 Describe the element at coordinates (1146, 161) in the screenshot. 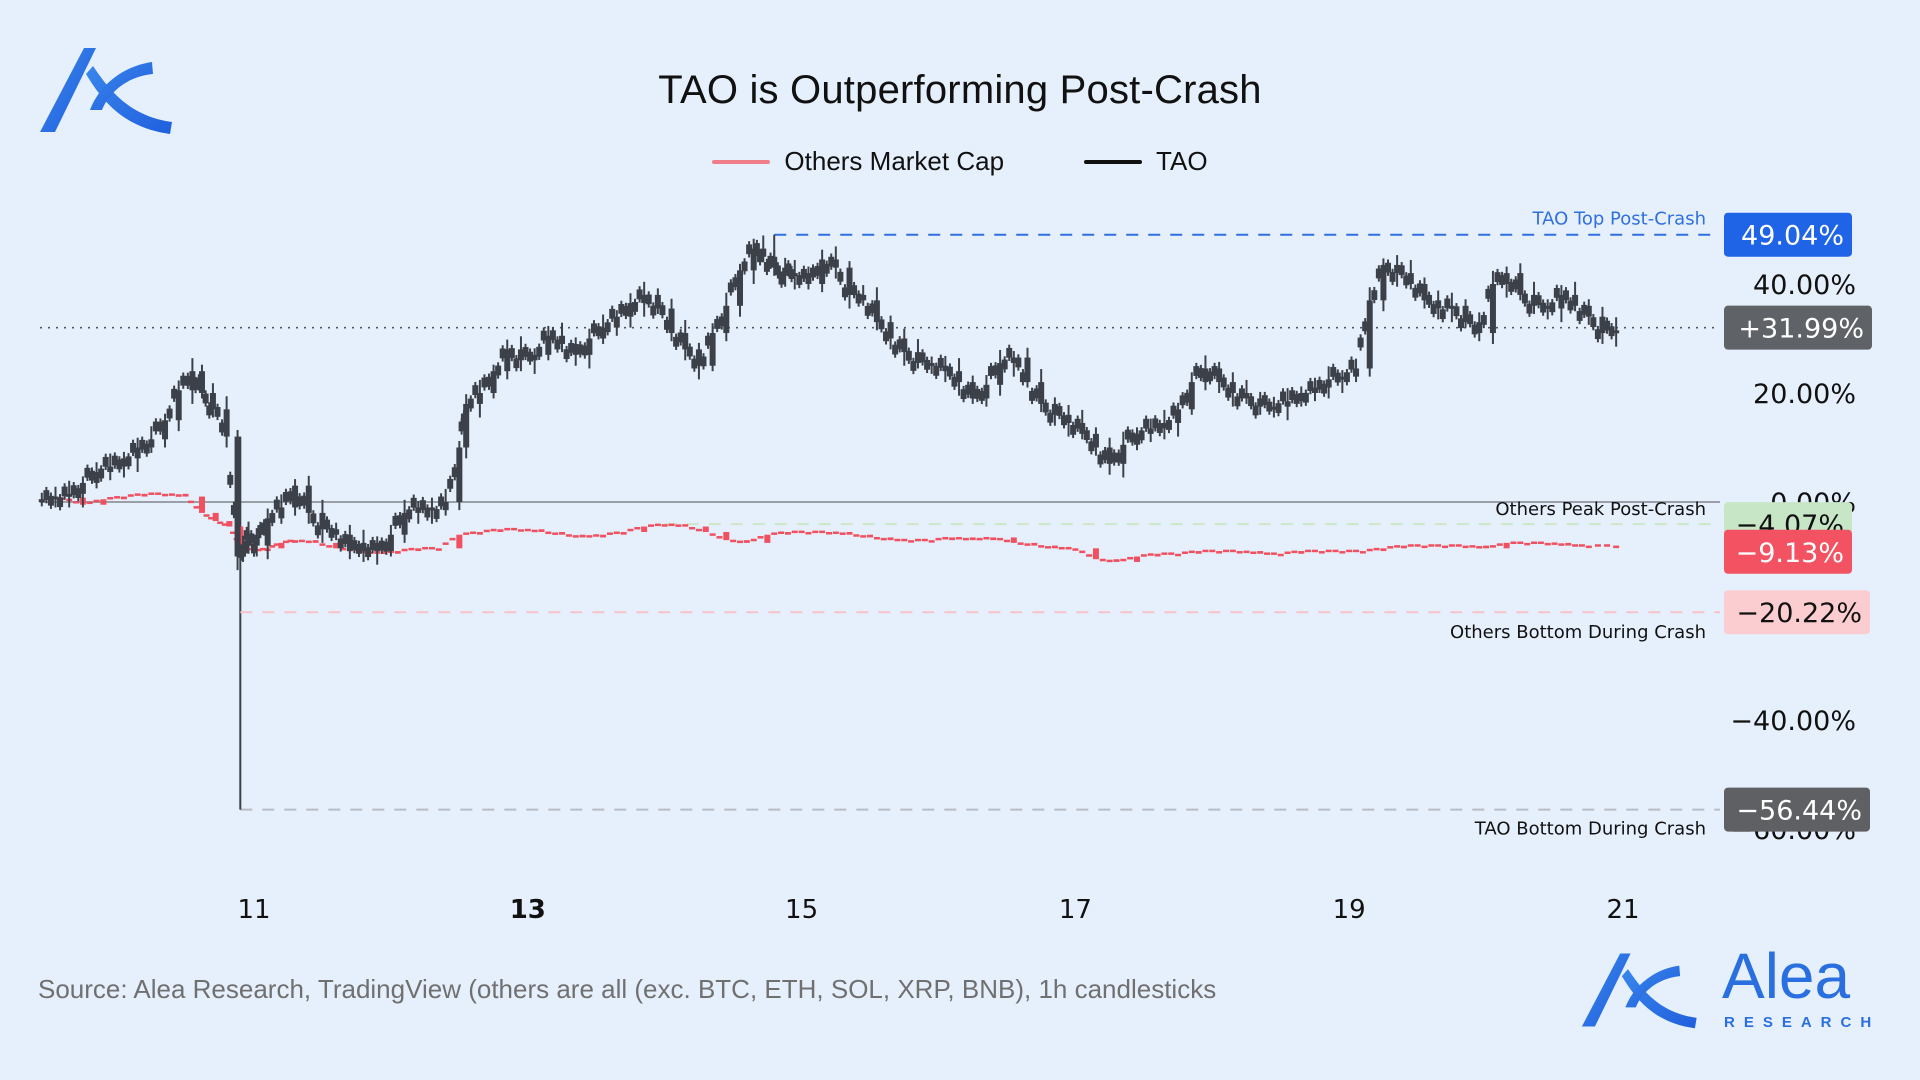

I see `legend-item-tao: TAO` at that location.